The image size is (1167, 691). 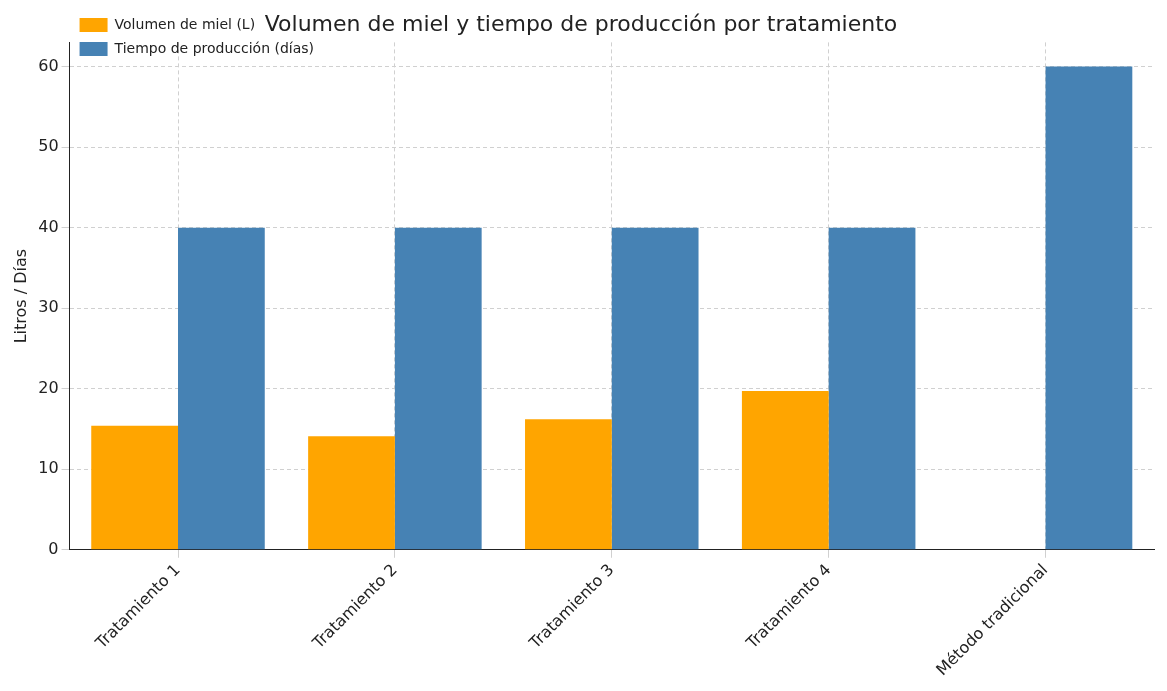 What do you see at coordinates (48, 146) in the screenshot?
I see `y-tick-label: 50` at bounding box center [48, 146].